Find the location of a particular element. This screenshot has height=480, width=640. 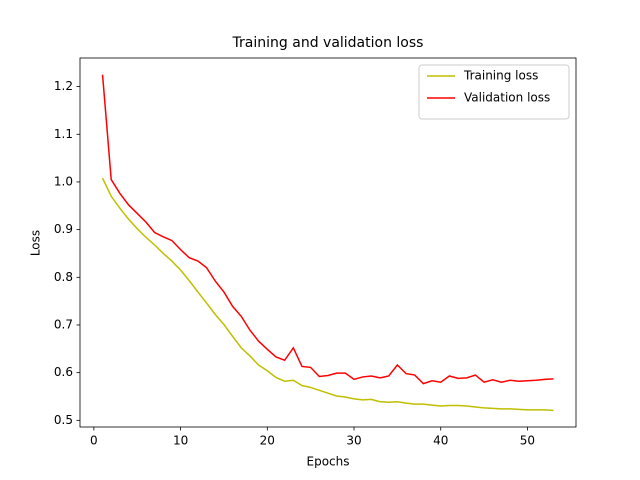

y-tick-label: 0.9 is located at coordinates (63, 229).